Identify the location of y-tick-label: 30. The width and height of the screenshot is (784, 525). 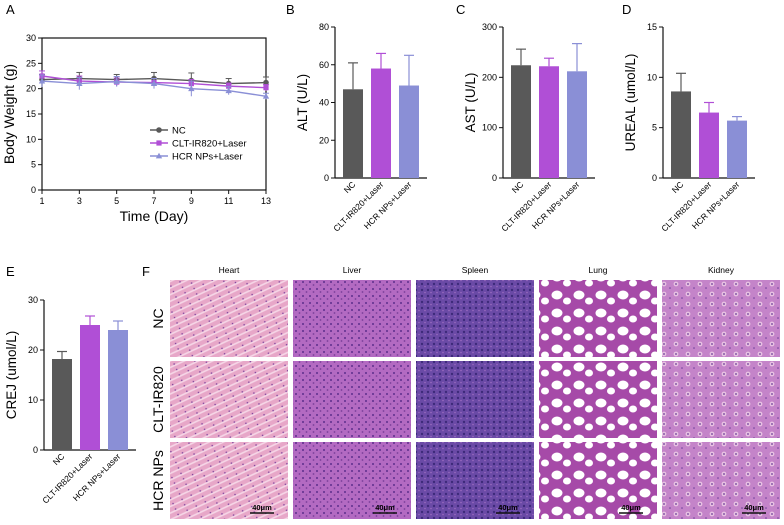
(31, 38).